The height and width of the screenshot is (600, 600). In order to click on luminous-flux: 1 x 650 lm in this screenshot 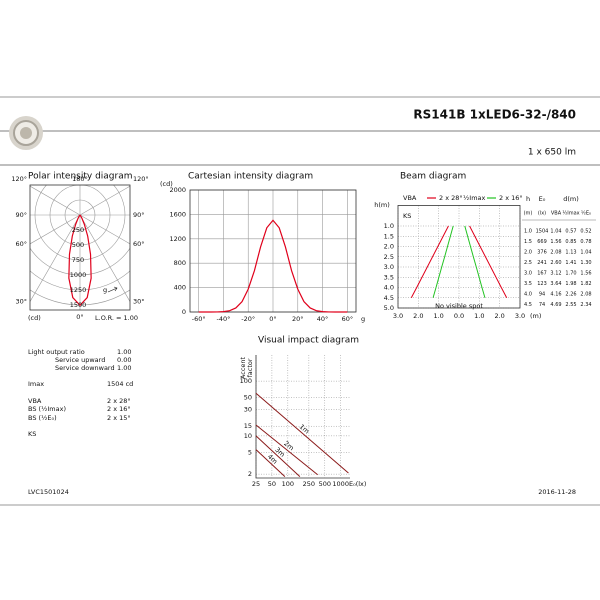, I will do `click(552, 153)`.